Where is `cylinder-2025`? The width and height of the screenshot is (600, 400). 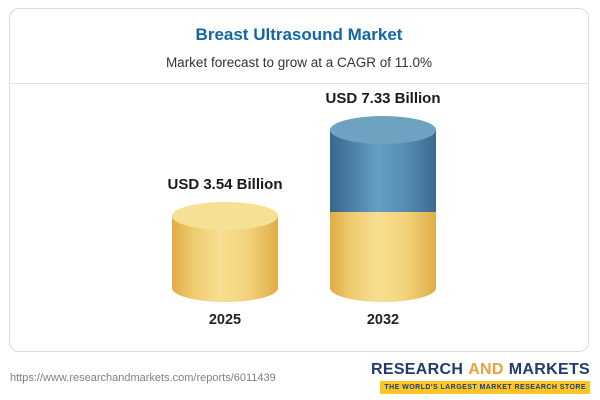
cylinder-2025 is located at coordinates (225, 252).